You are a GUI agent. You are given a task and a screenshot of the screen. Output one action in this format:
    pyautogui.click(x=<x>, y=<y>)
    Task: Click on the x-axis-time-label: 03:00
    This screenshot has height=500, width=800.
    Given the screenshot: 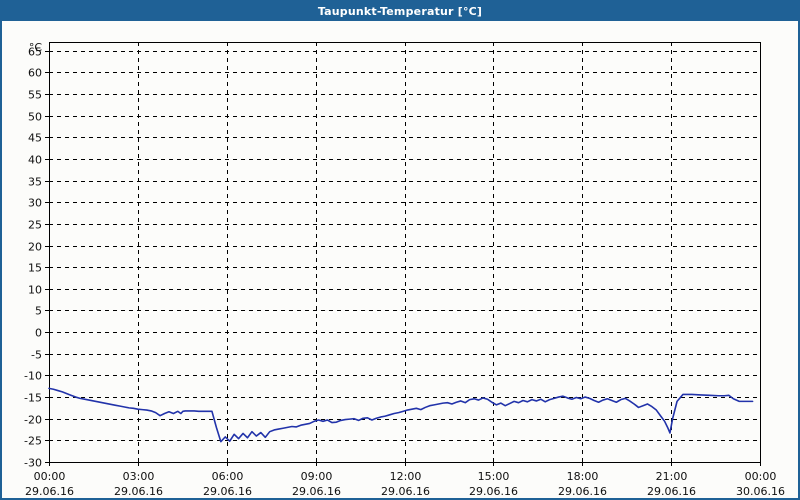 What is the action you would take?
    pyautogui.click(x=139, y=476)
    